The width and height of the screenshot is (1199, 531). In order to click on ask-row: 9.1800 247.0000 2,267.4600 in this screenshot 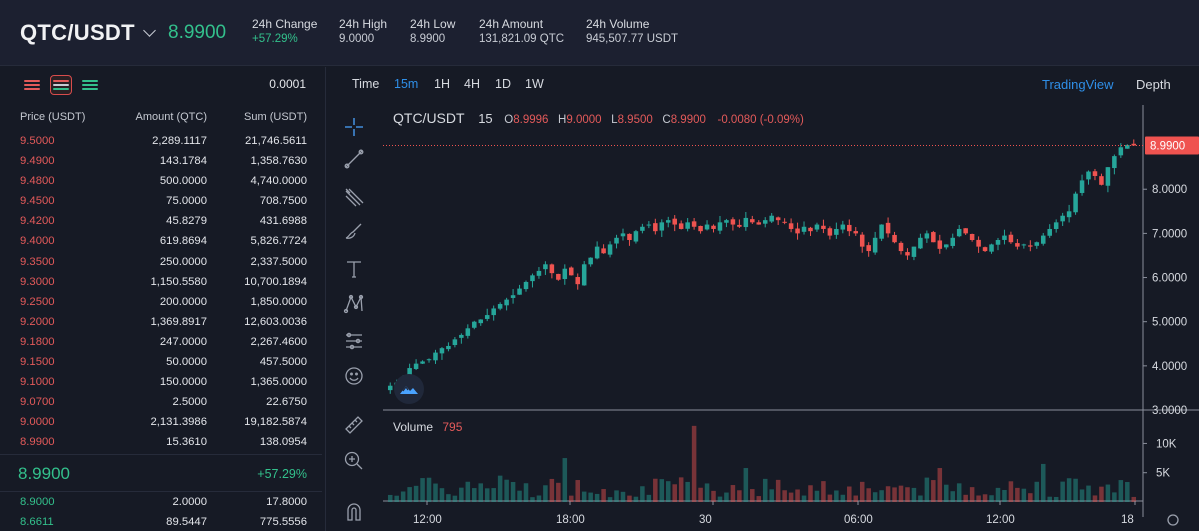, I will do `click(161, 342)`.